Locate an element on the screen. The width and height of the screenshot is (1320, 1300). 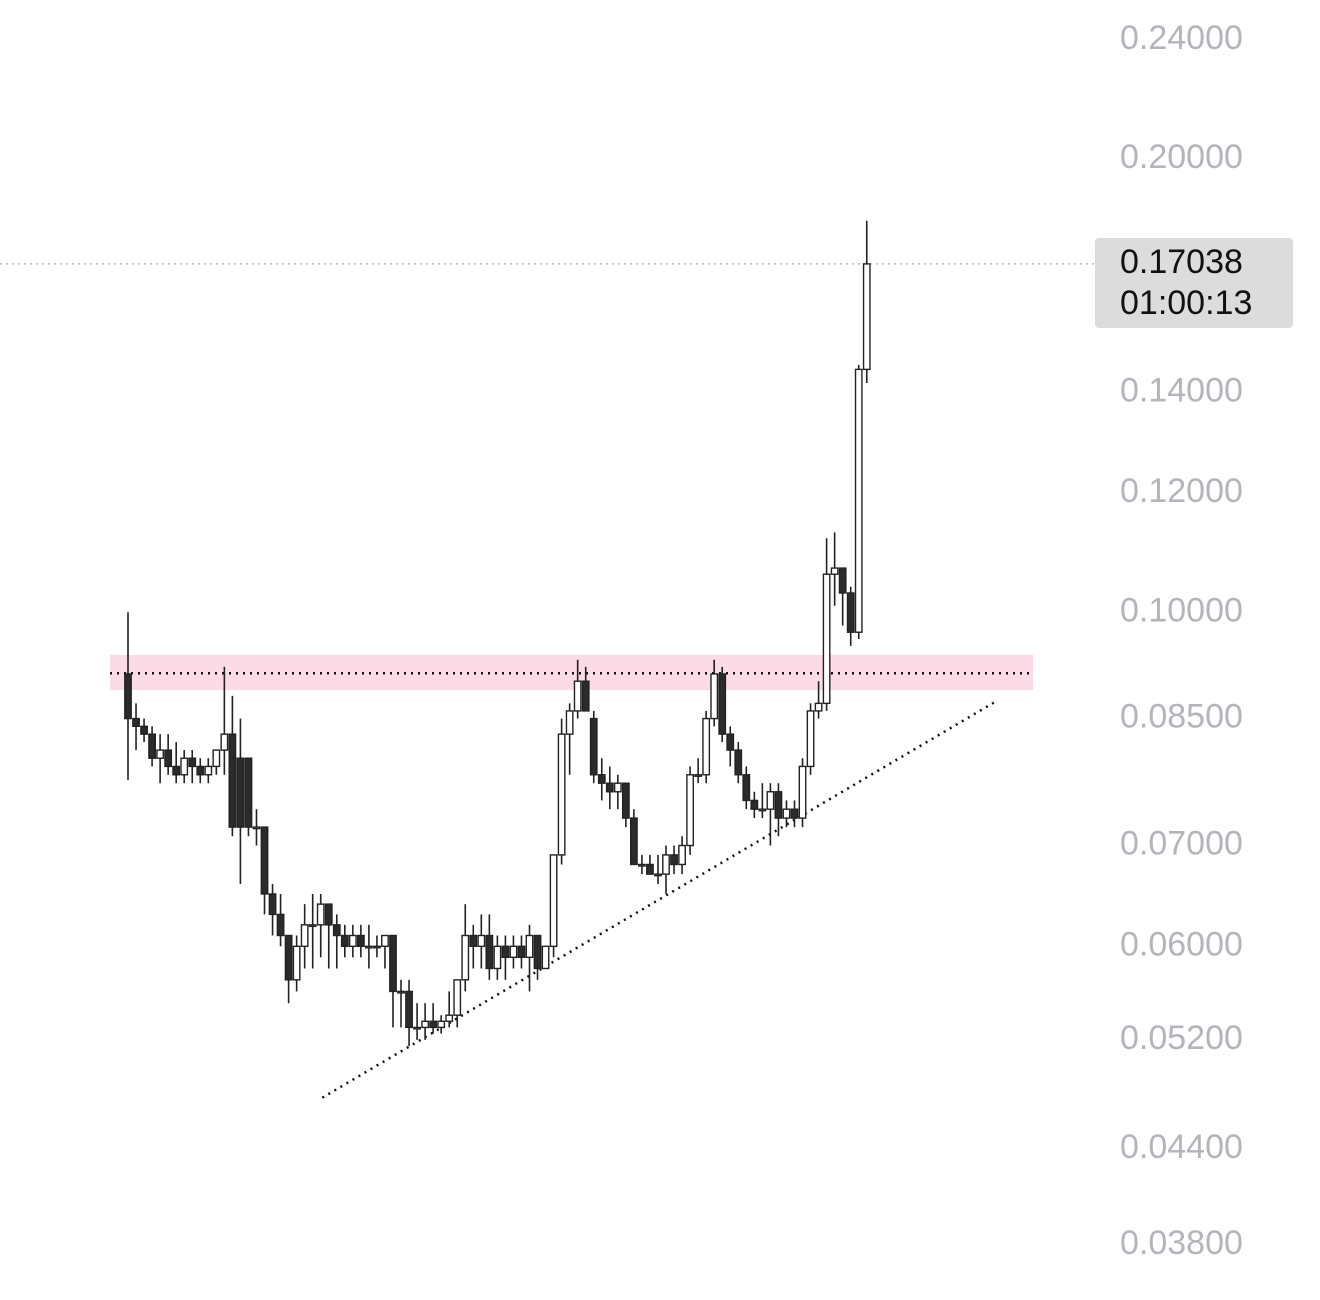
y-tick-label: 0.04400 is located at coordinates (1181, 1147).